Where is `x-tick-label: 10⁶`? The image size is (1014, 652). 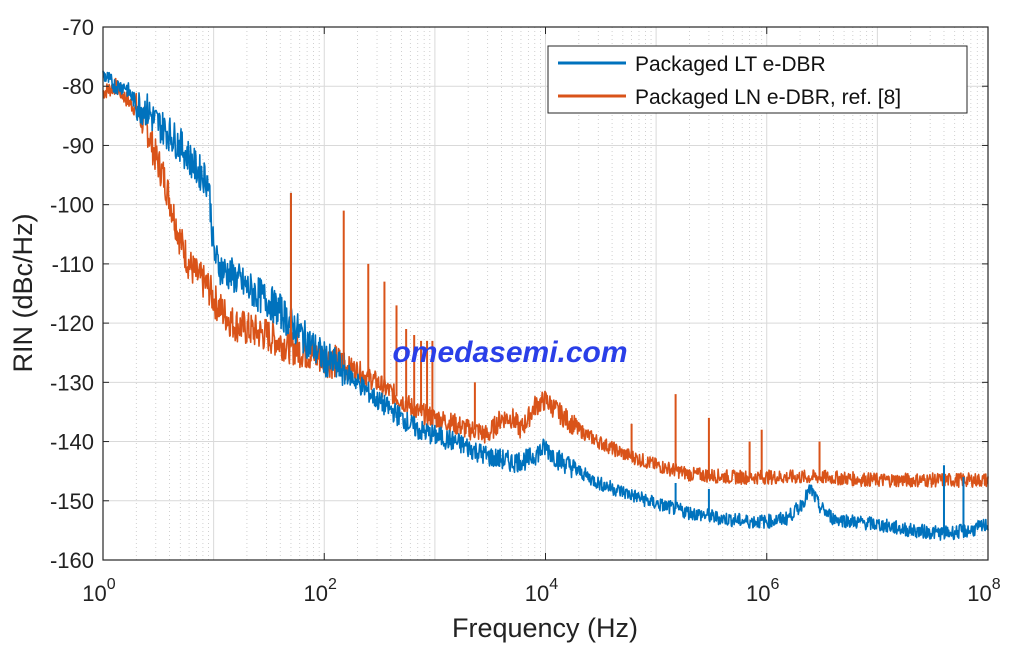 x-tick-label: 10⁶ is located at coordinates (762, 591).